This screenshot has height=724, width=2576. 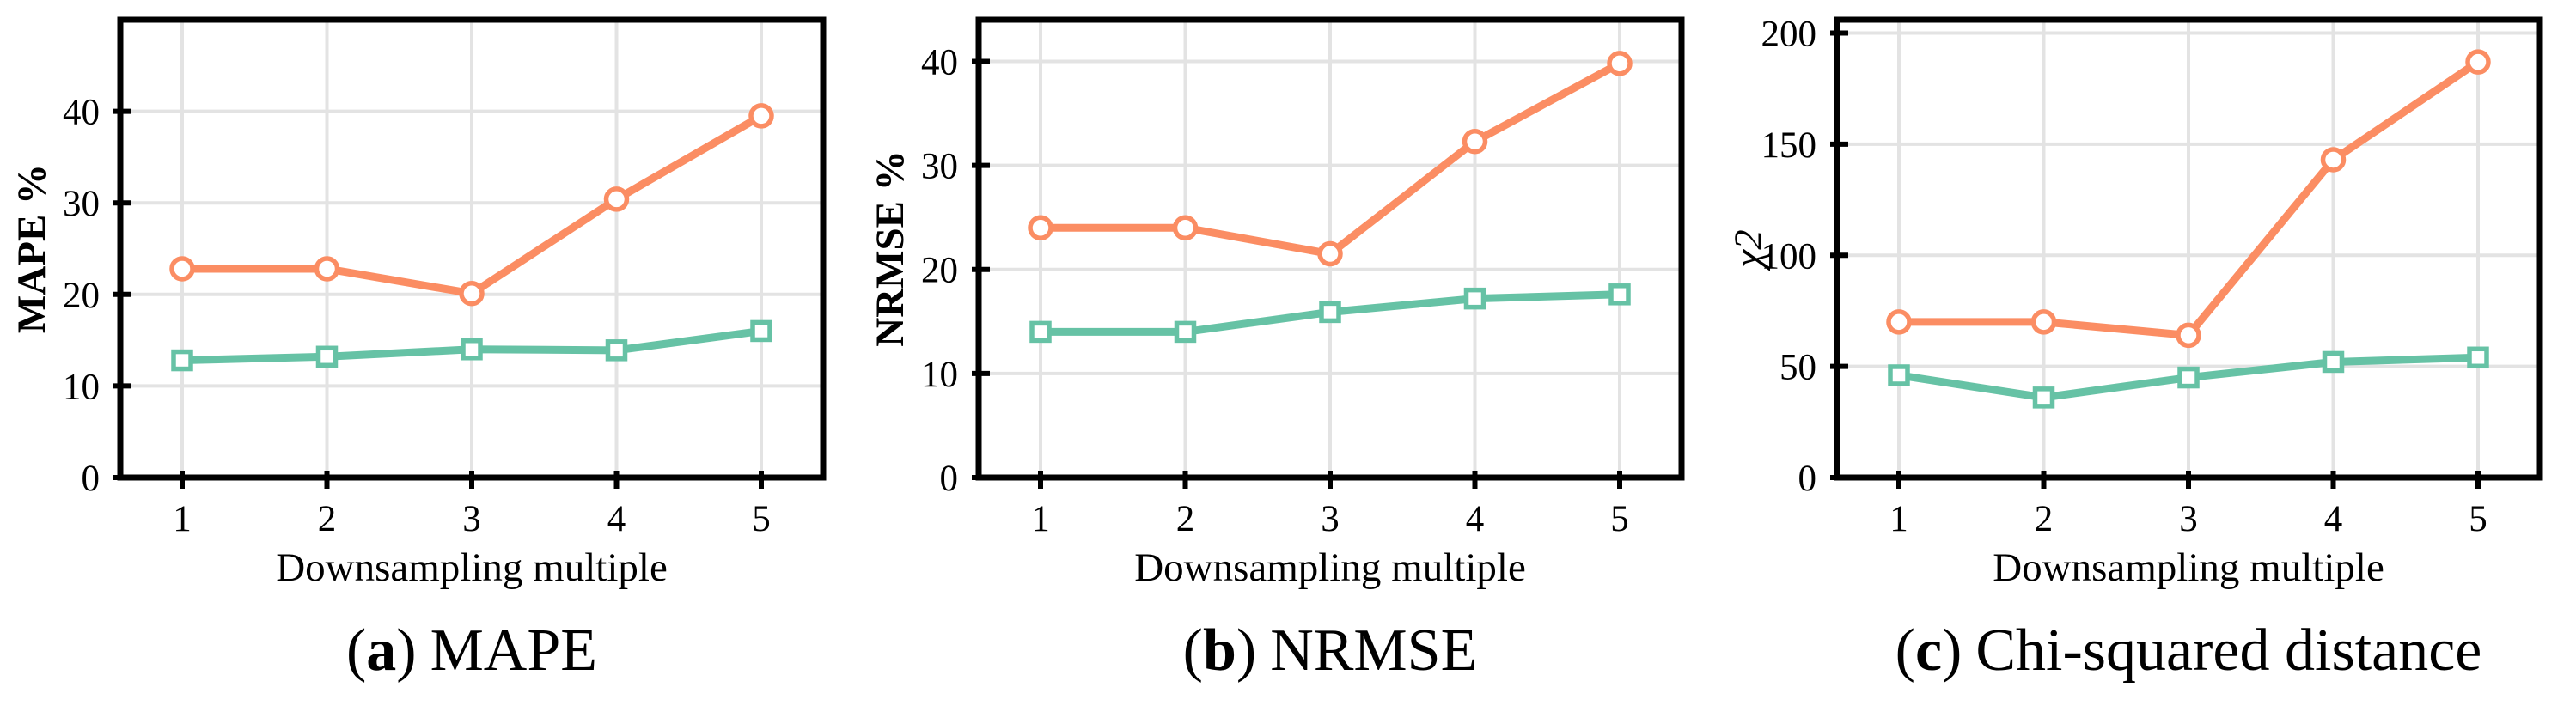 I want to click on y-axis-label: χ2, so click(x=1748, y=250).